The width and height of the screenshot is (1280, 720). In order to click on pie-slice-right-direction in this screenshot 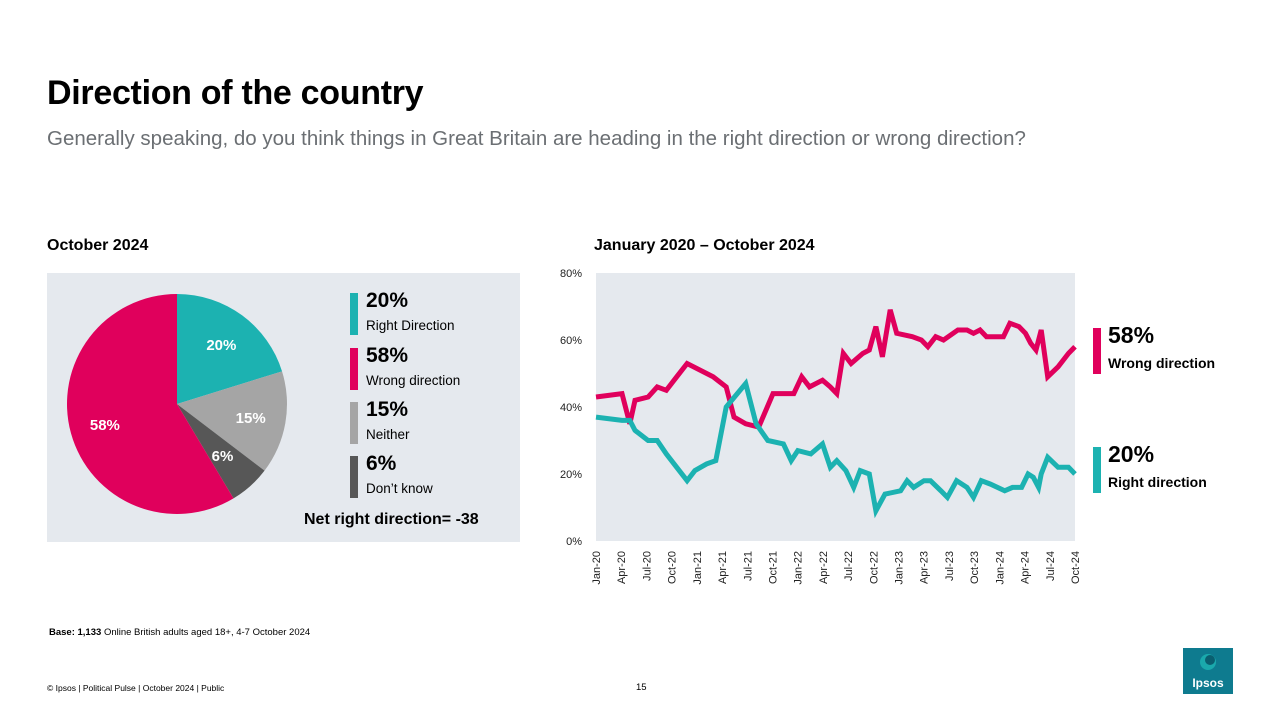, I will do `click(230, 349)`.